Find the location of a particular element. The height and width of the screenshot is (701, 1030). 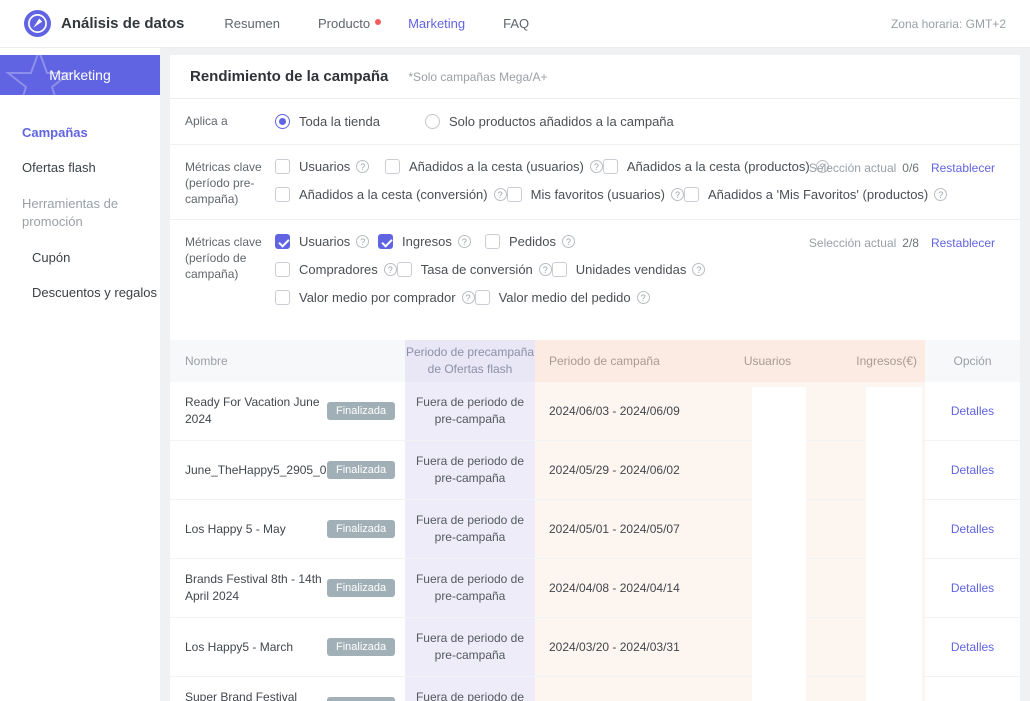

reset-precampaign-button: Restablecer is located at coordinates (962, 168).